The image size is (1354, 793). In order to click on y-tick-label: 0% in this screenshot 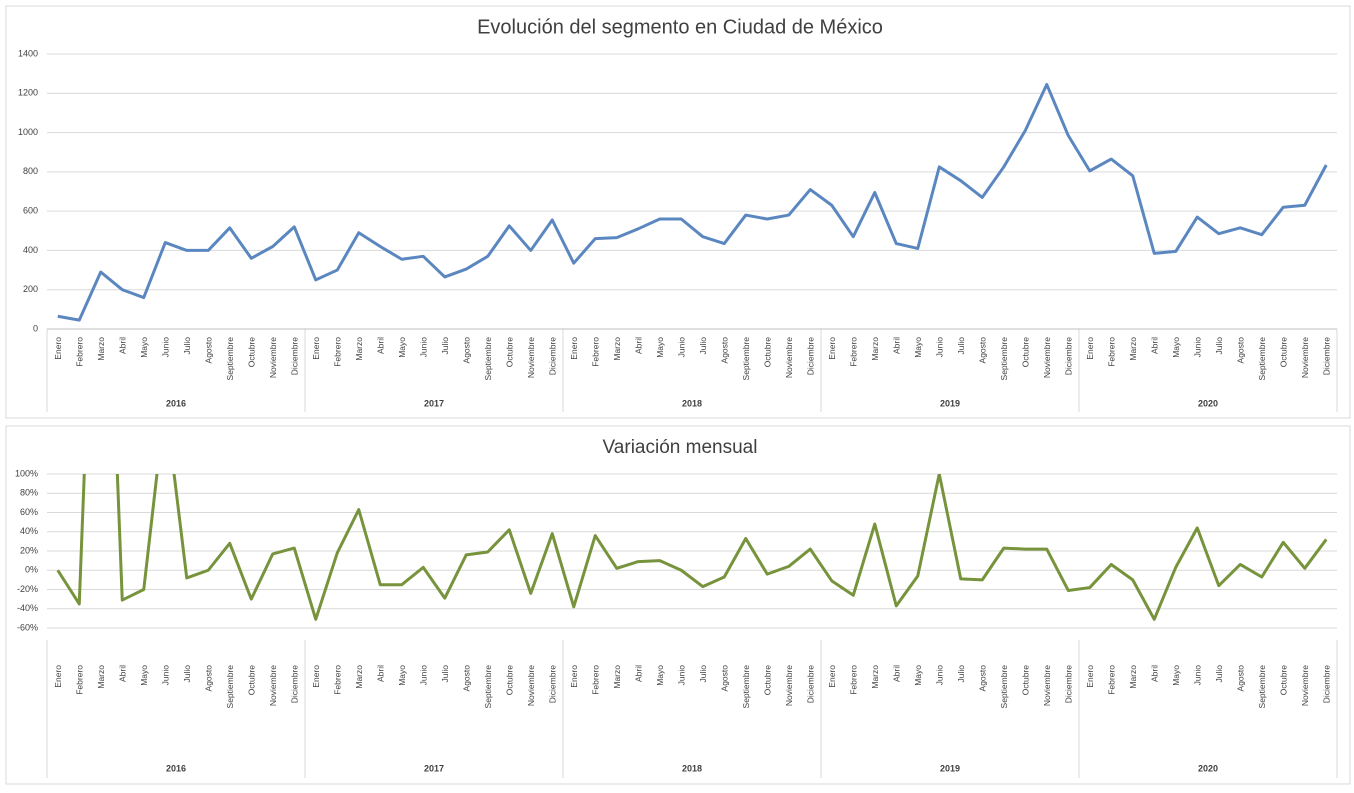, I will do `click(31, 570)`.